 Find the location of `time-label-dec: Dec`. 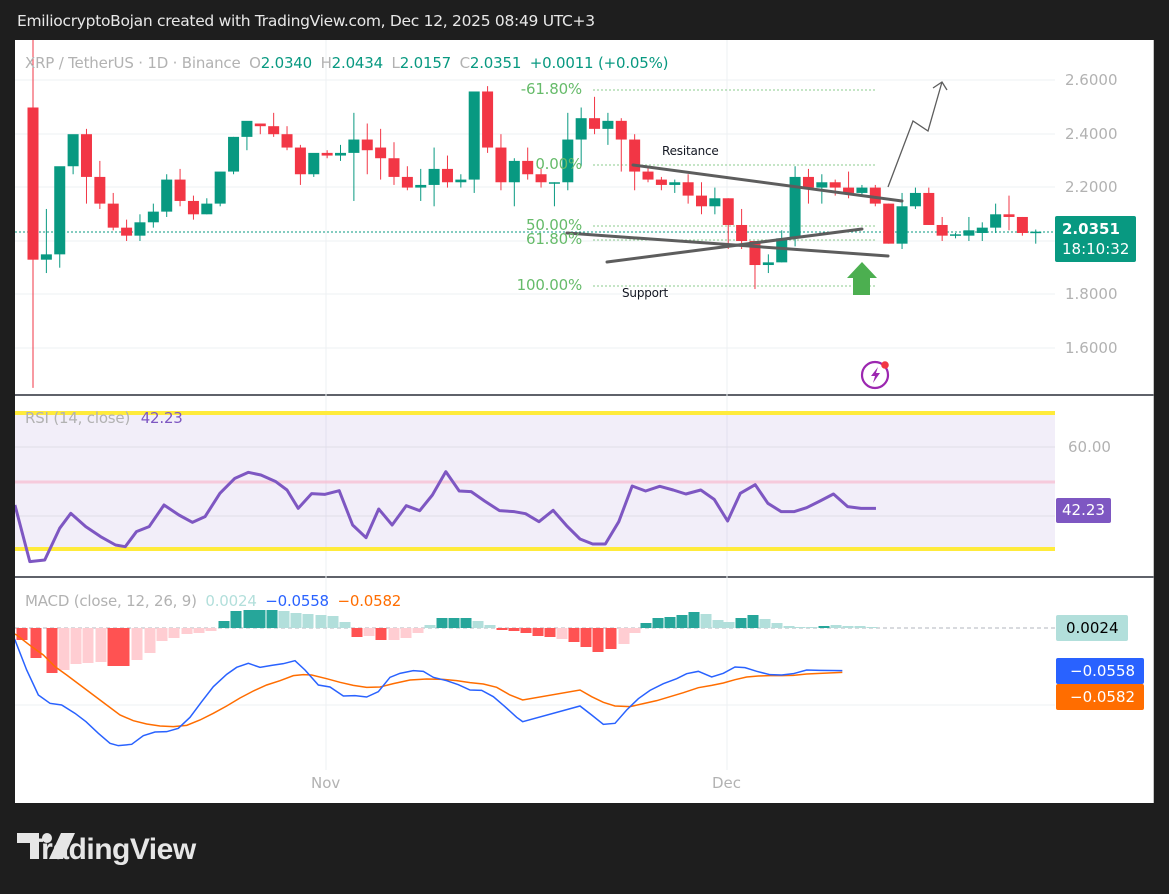

time-label-dec: Dec is located at coordinates (727, 783).